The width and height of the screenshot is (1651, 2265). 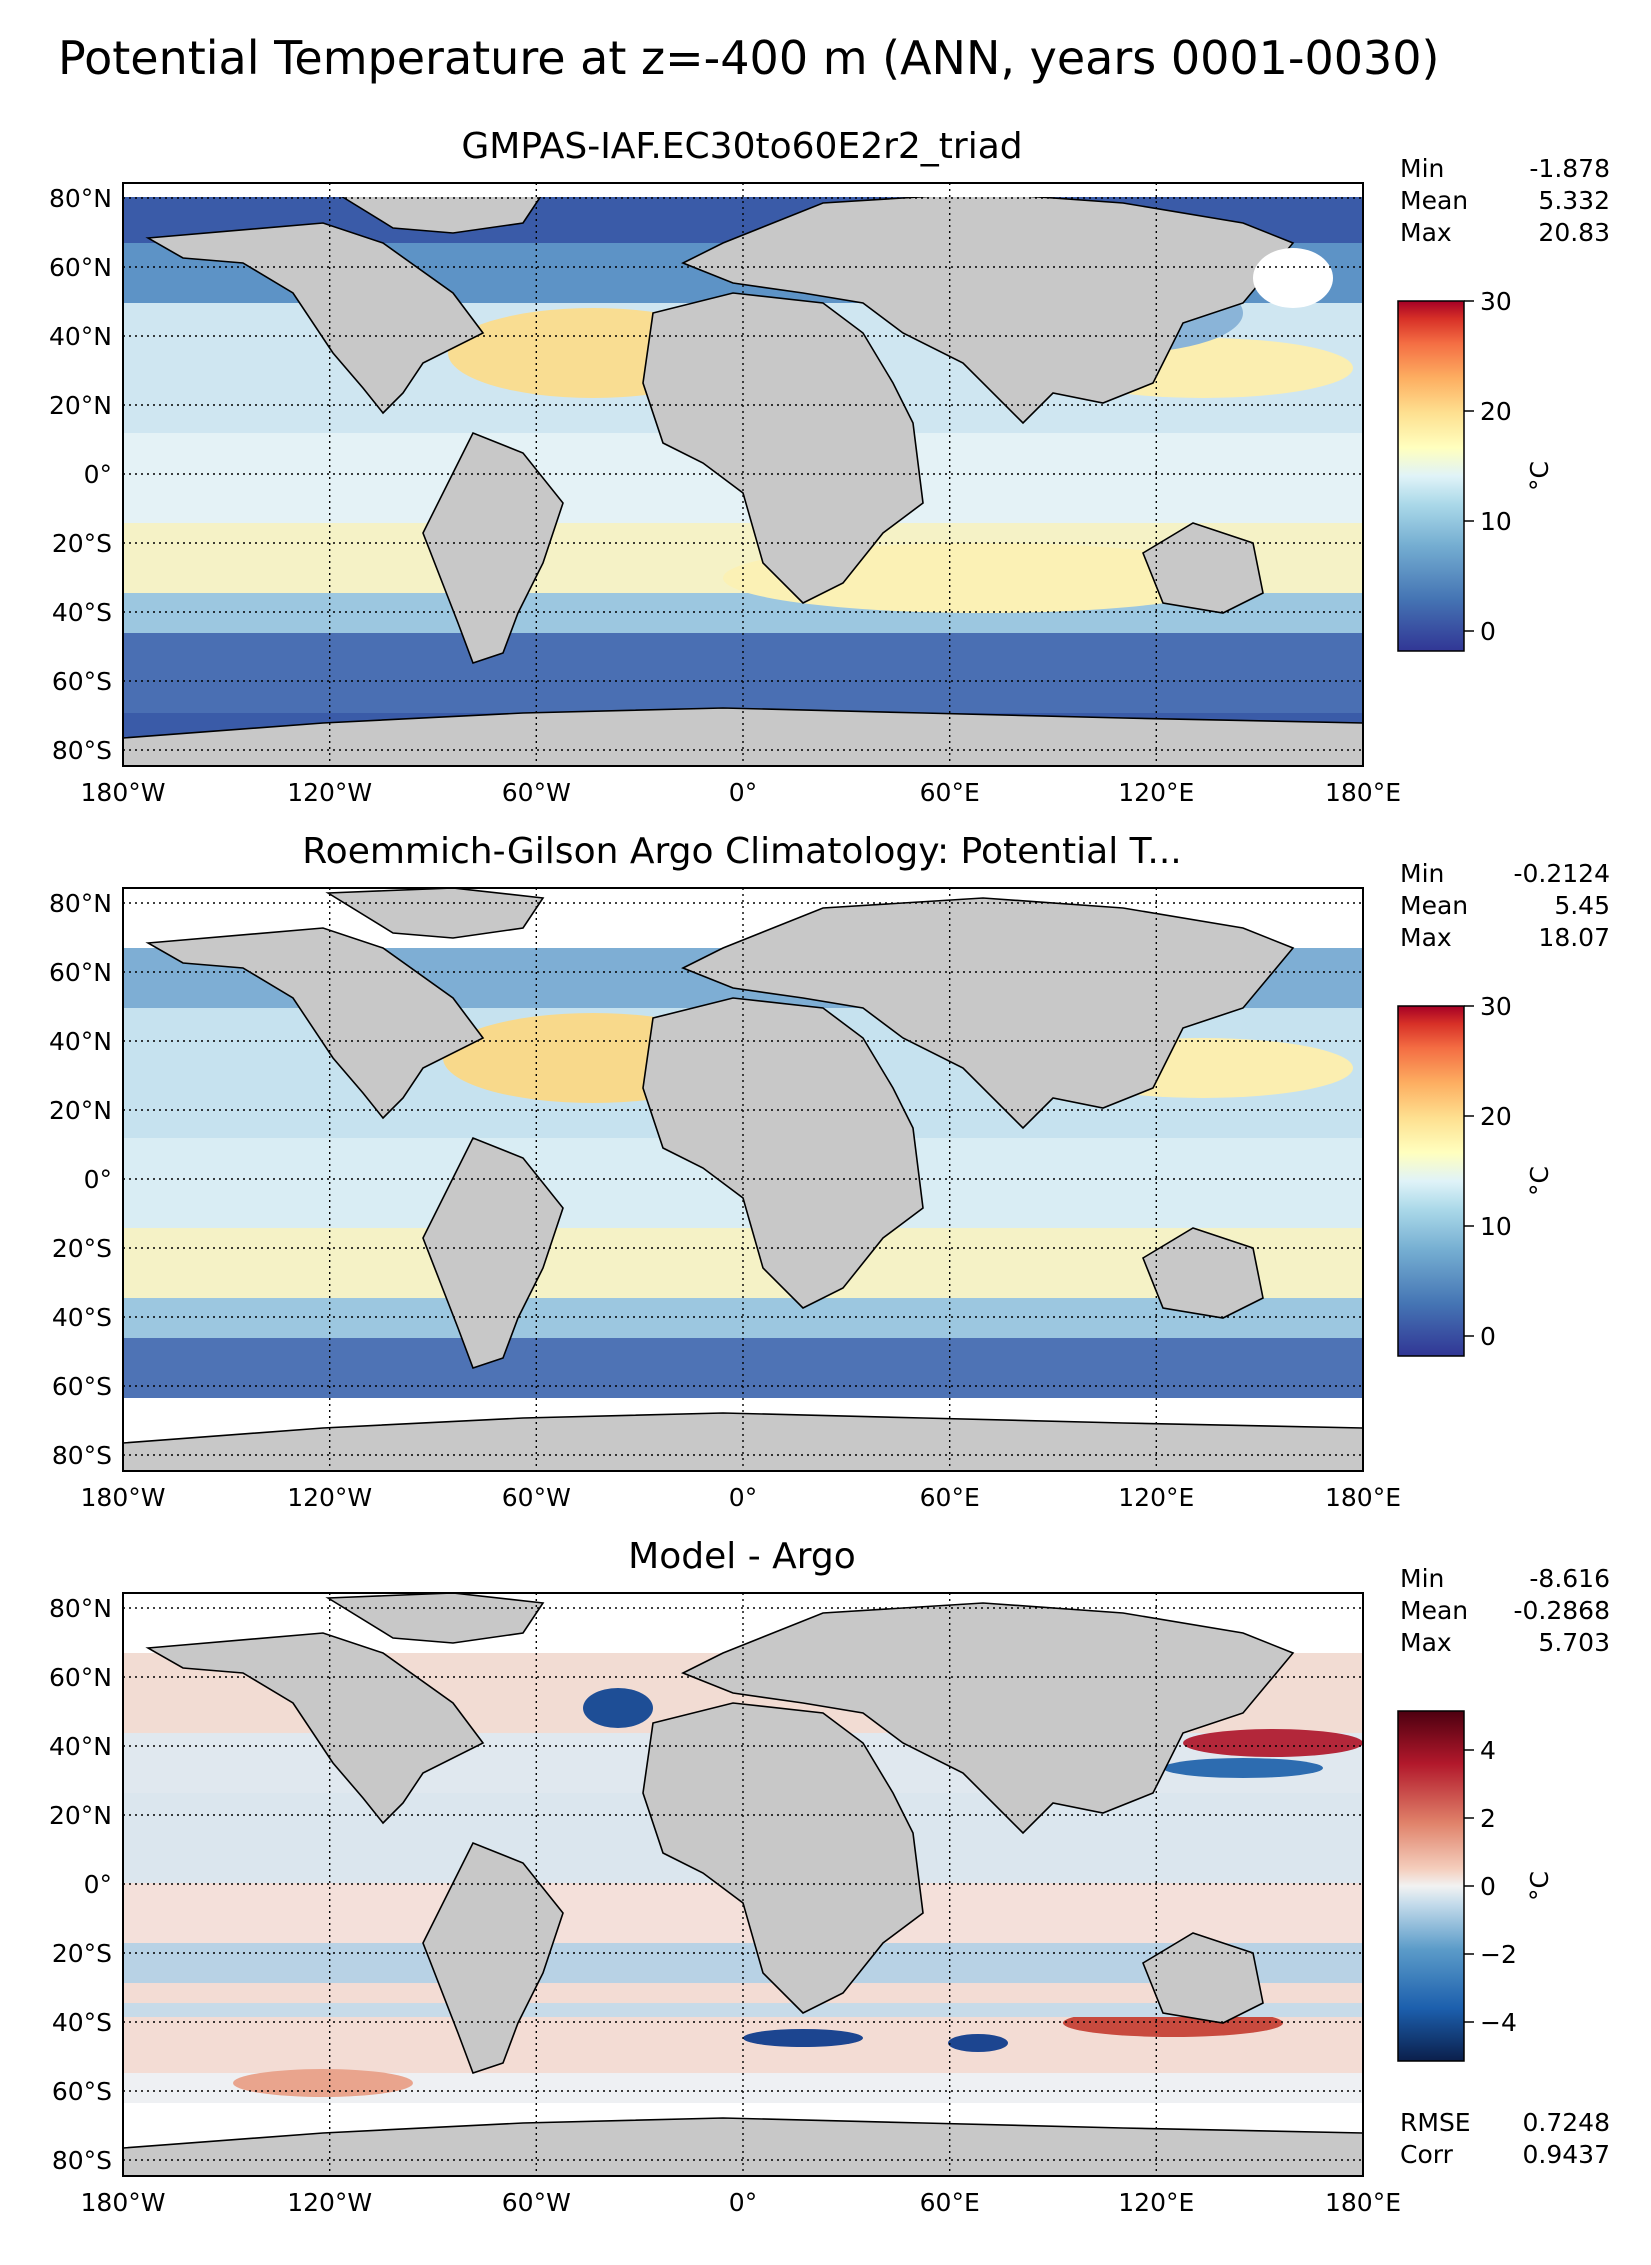 What do you see at coordinates (742, 1556) in the screenshot?
I see `panel-title: Model - Argo` at bounding box center [742, 1556].